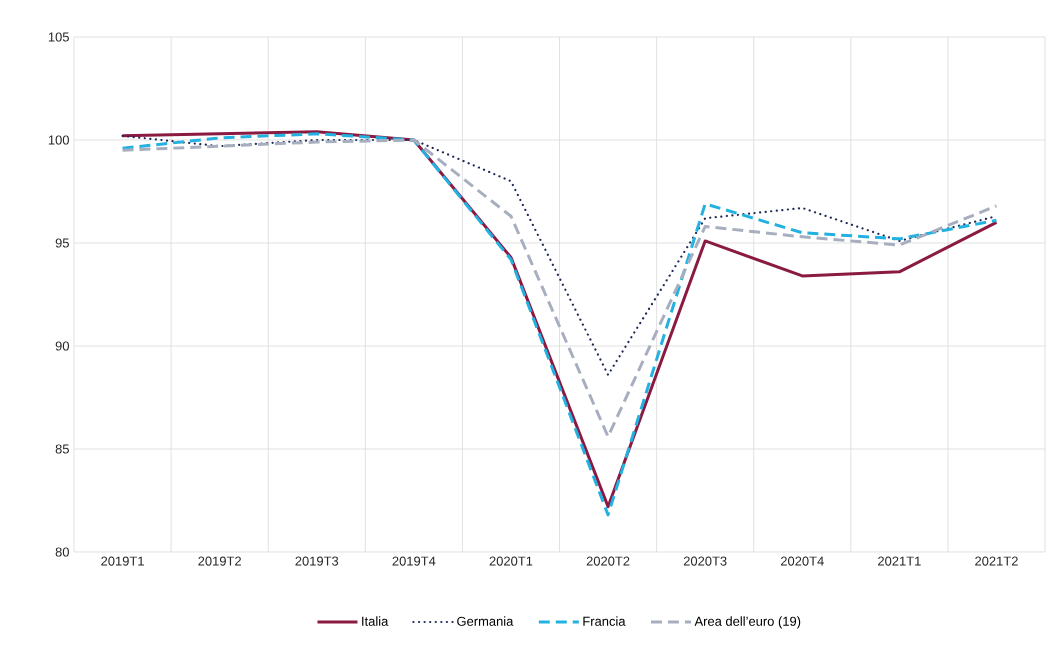 This screenshot has height=650, width=1061. I want to click on y-tick-label: 90, so click(62, 346).